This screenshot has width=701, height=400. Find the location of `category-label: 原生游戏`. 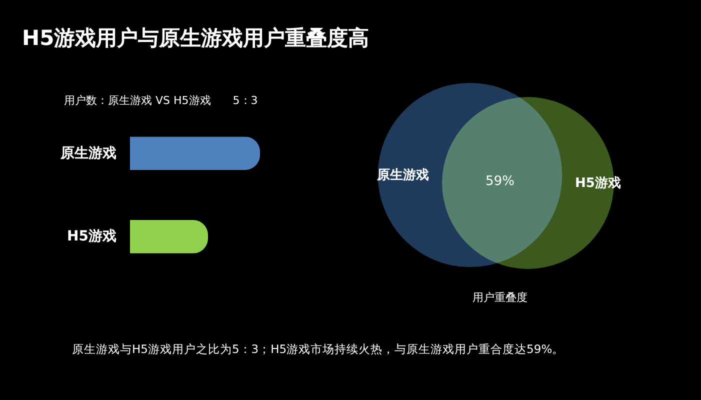

category-label: 原生游戏 is located at coordinates (402, 175).